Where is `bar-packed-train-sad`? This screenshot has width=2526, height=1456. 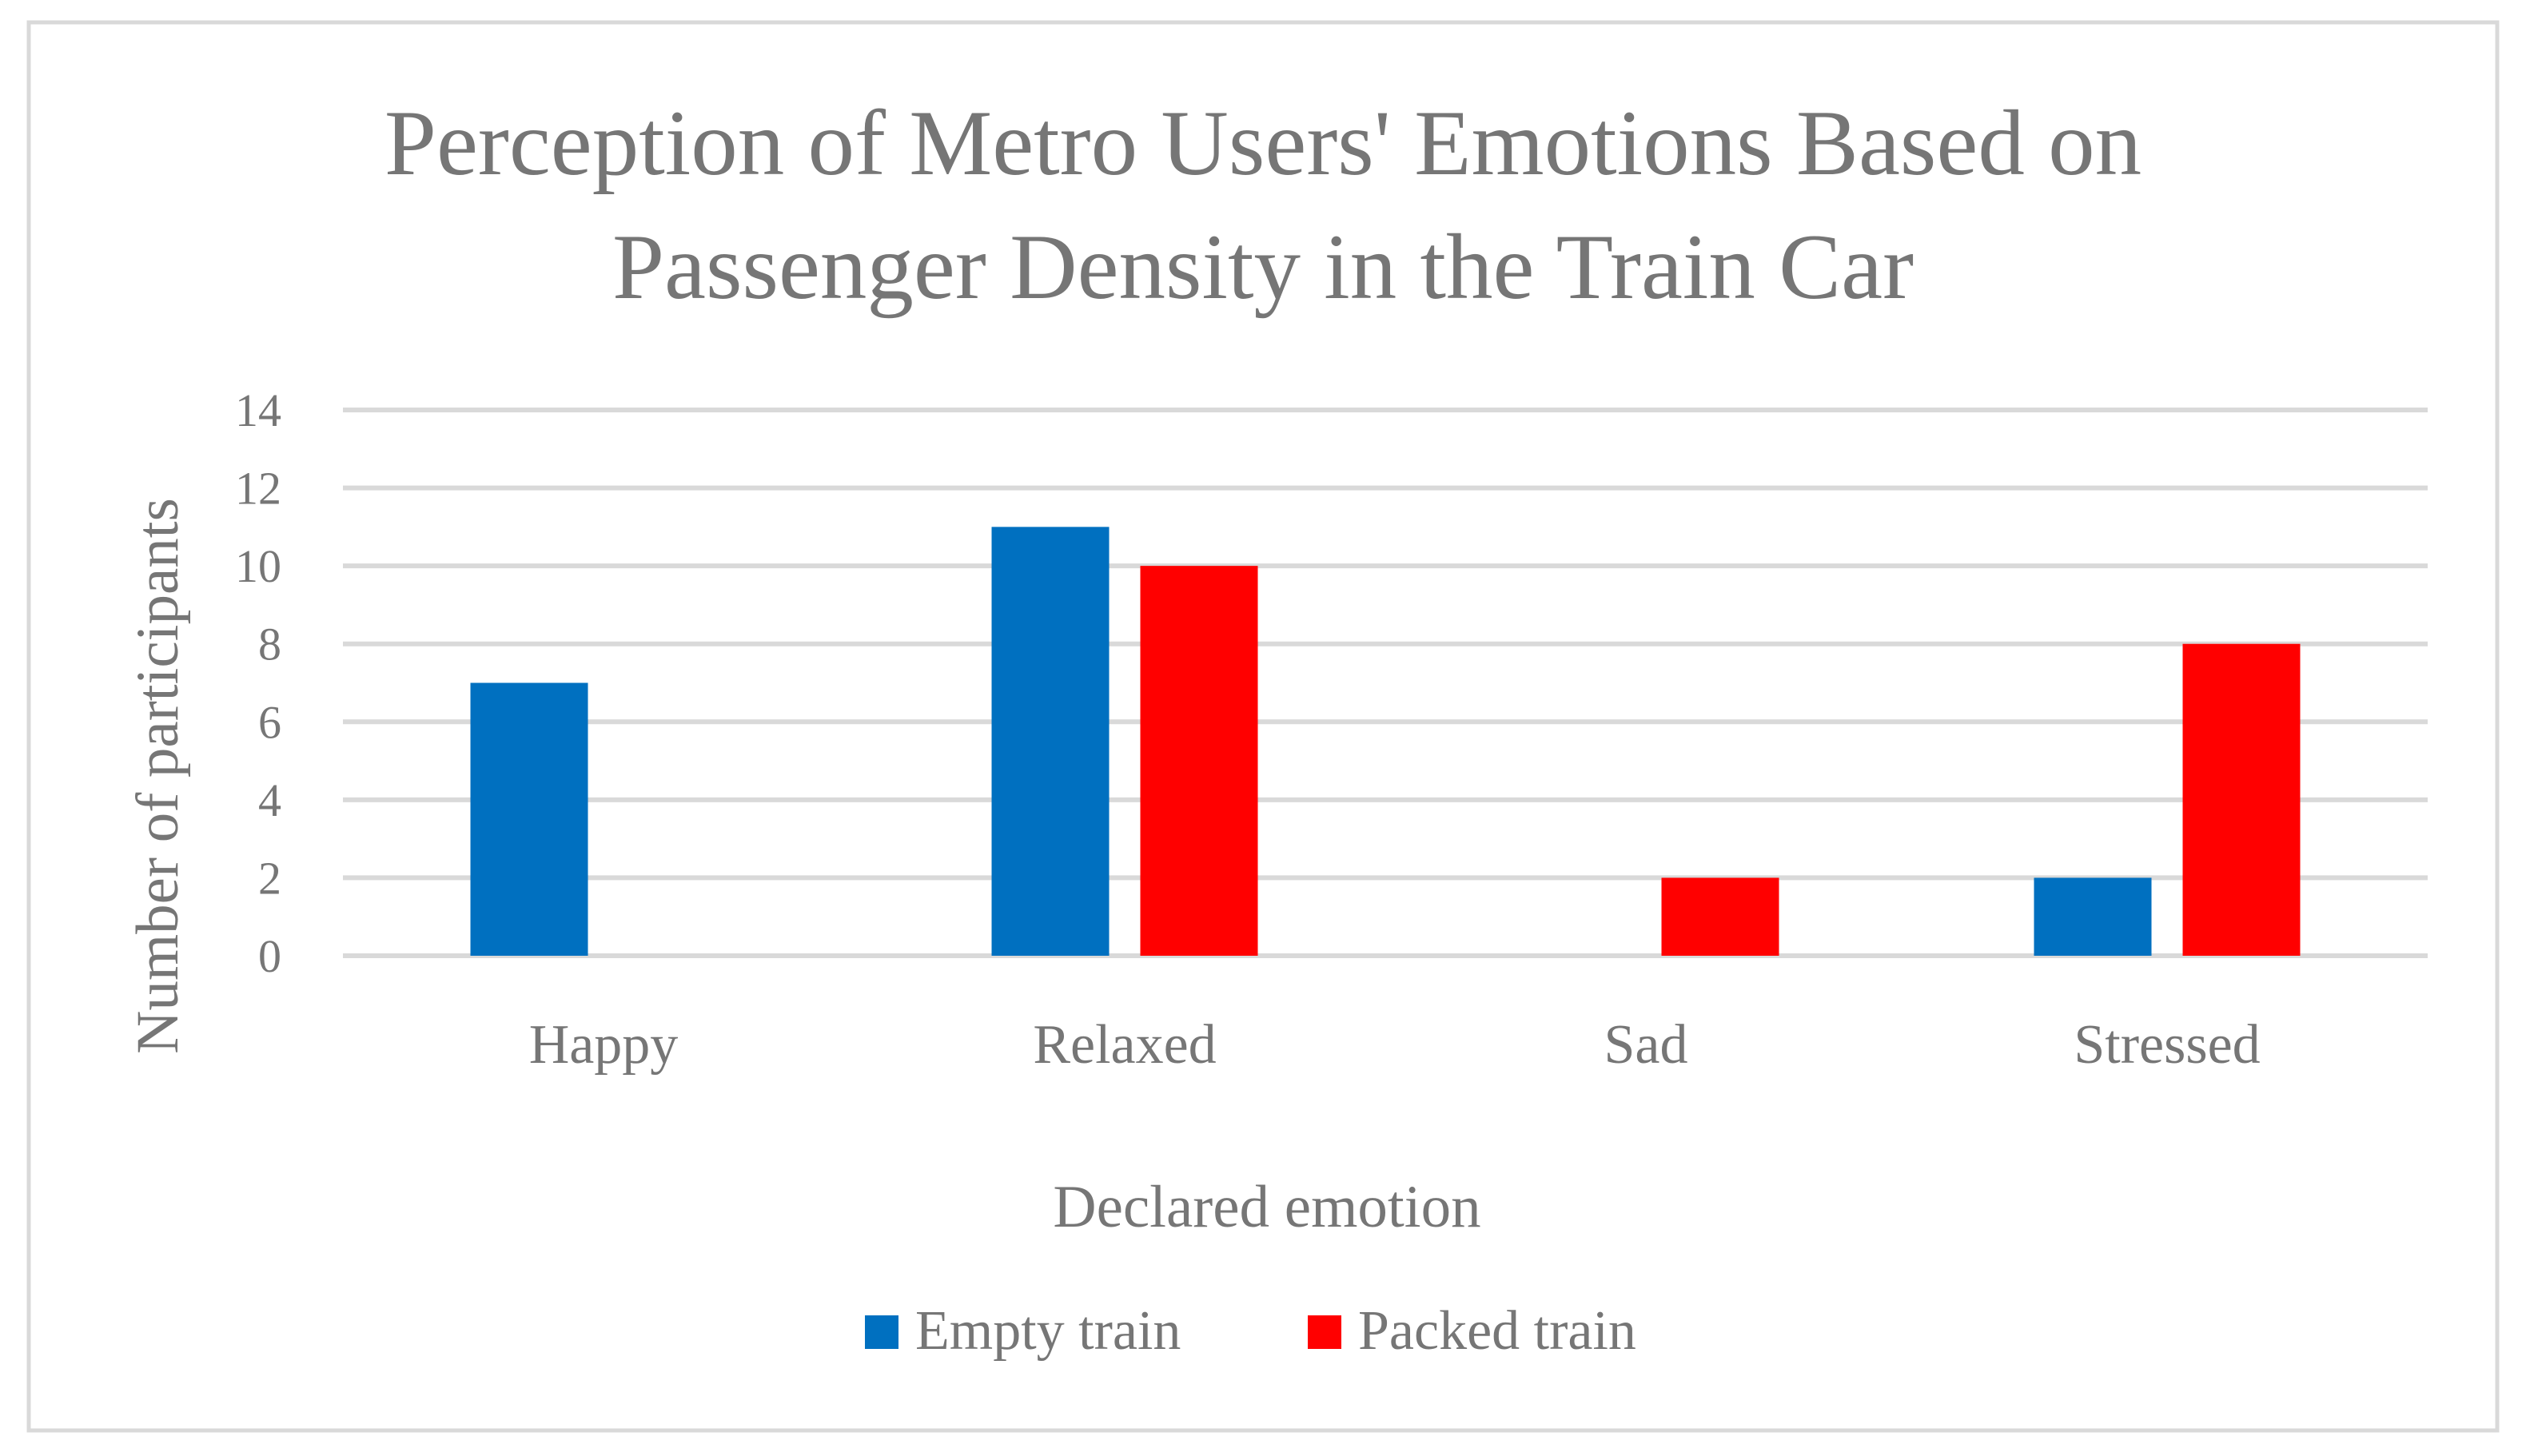
bar-packed-train-sad is located at coordinates (1720, 916).